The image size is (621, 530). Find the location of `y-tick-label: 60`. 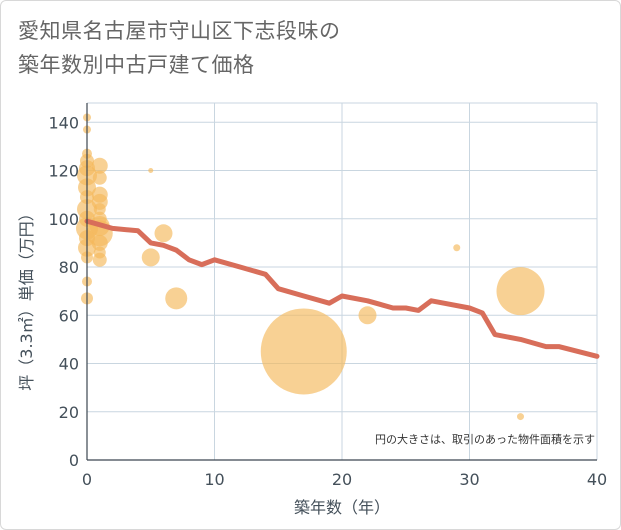

y-tick-label: 60 is located at coordinates (69, 315).